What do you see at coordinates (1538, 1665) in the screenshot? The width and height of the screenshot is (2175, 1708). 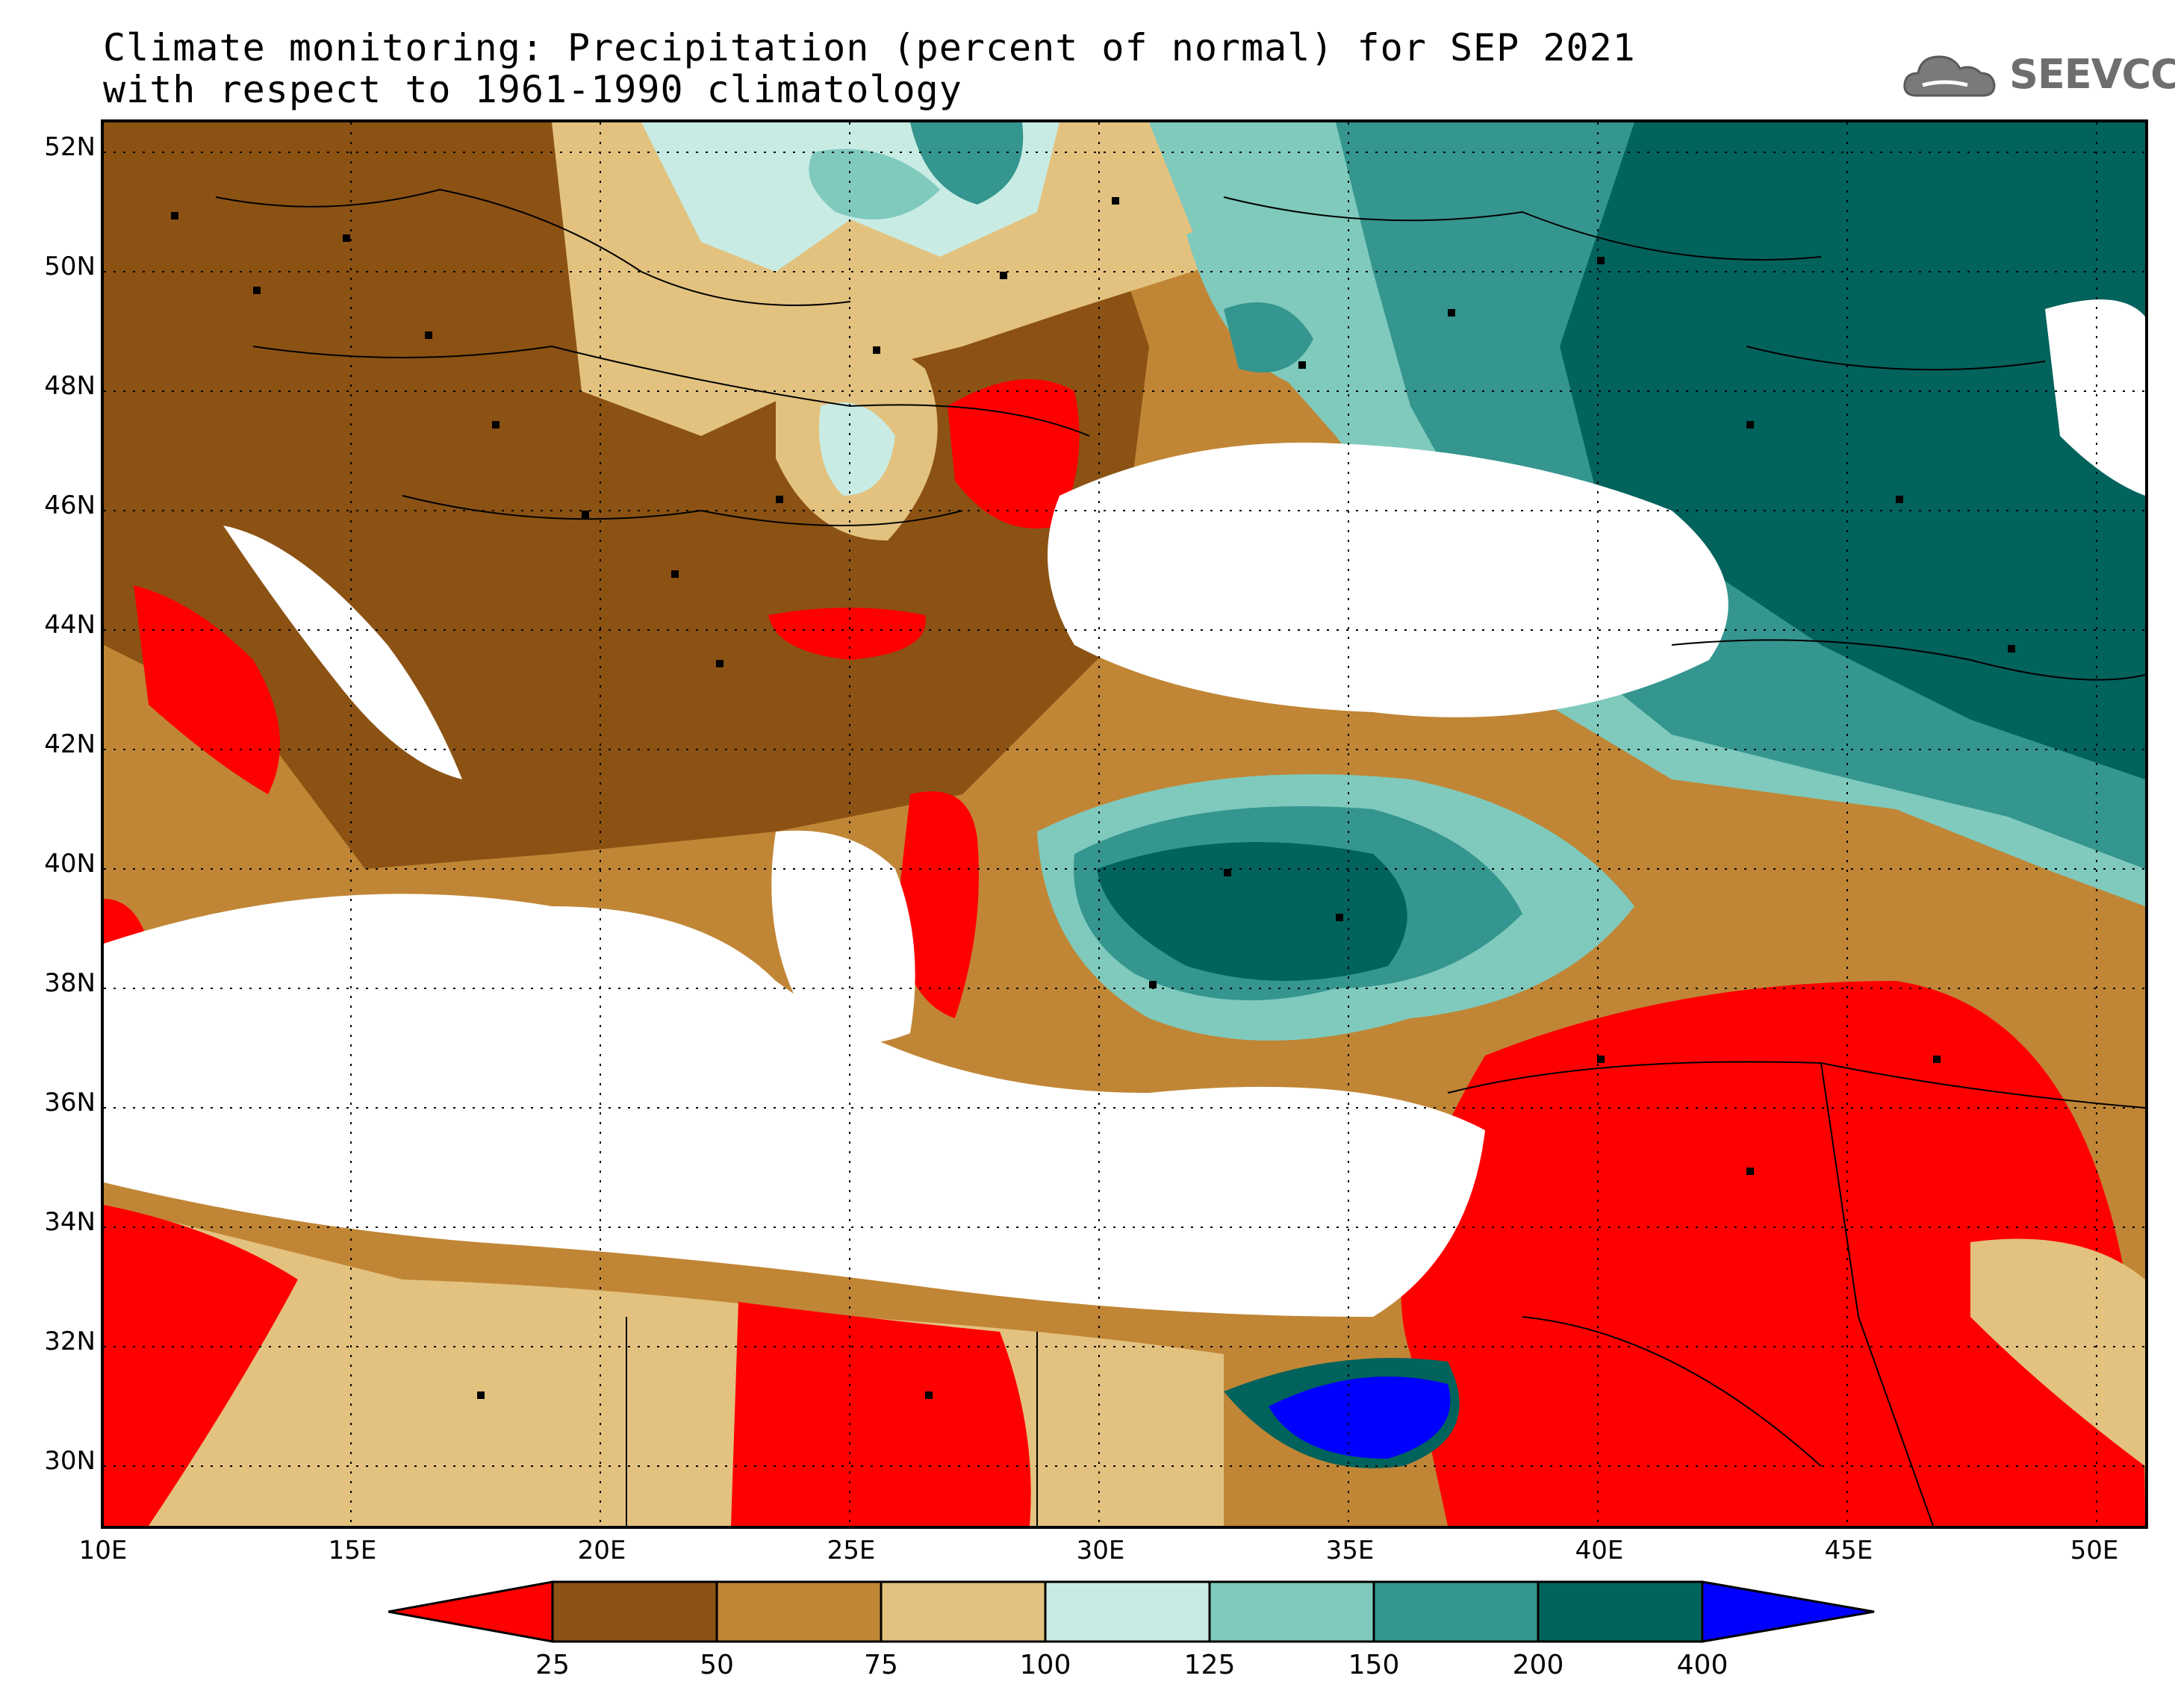 I see `colorbar-label: 200` at bounding box center [1538, 1665].